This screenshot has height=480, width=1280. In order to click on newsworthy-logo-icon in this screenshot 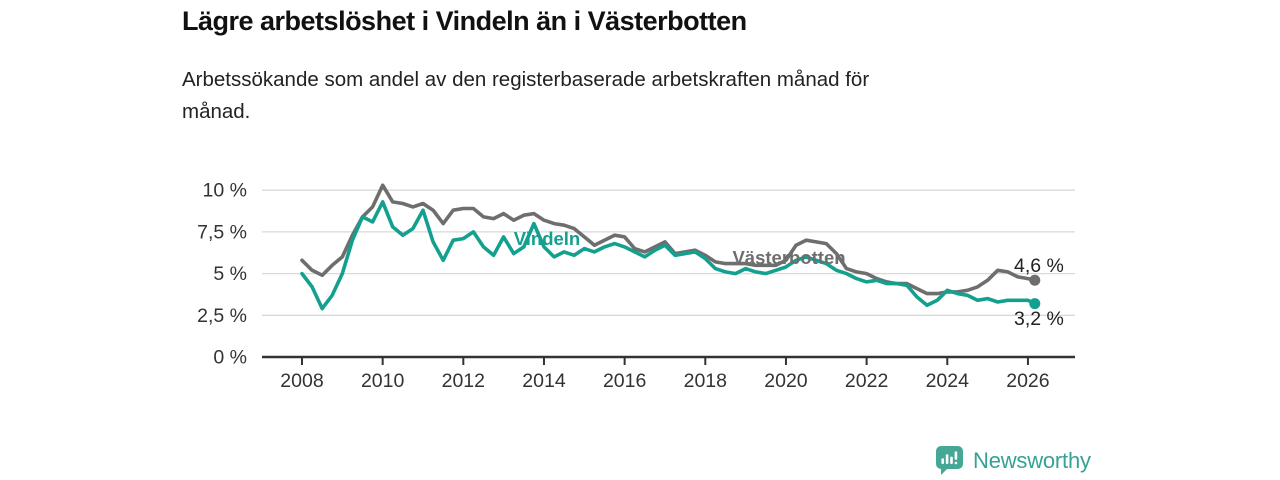, I will do `click(949, 460)`.